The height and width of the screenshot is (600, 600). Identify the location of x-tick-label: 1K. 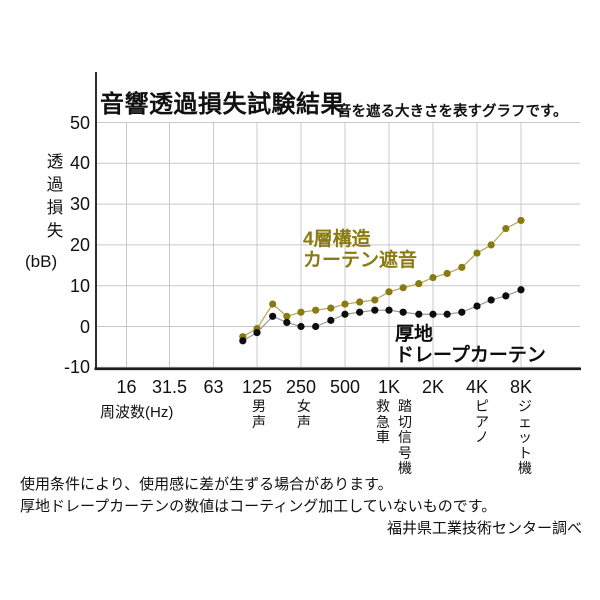
(388, 387).